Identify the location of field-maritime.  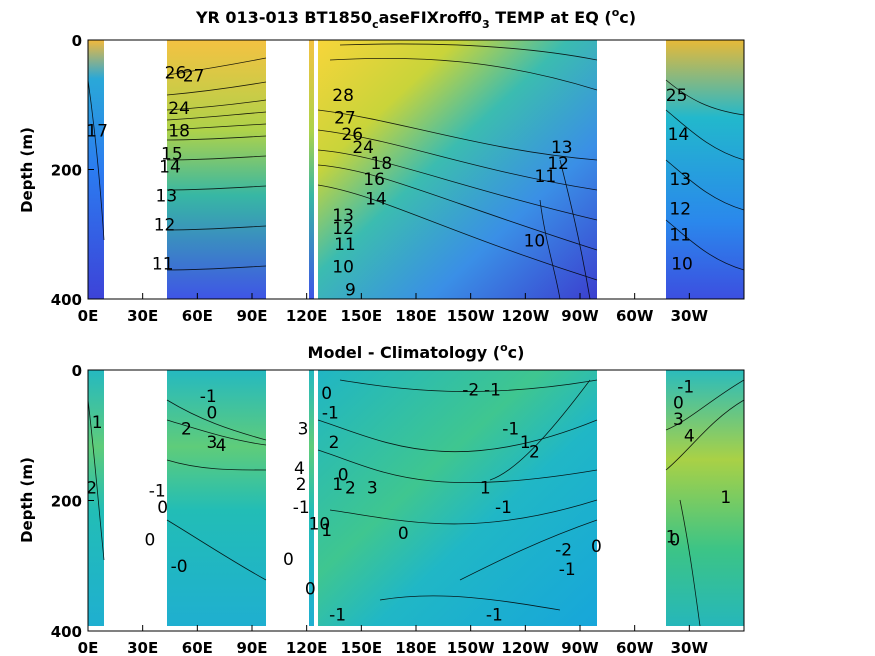
(311, 169).